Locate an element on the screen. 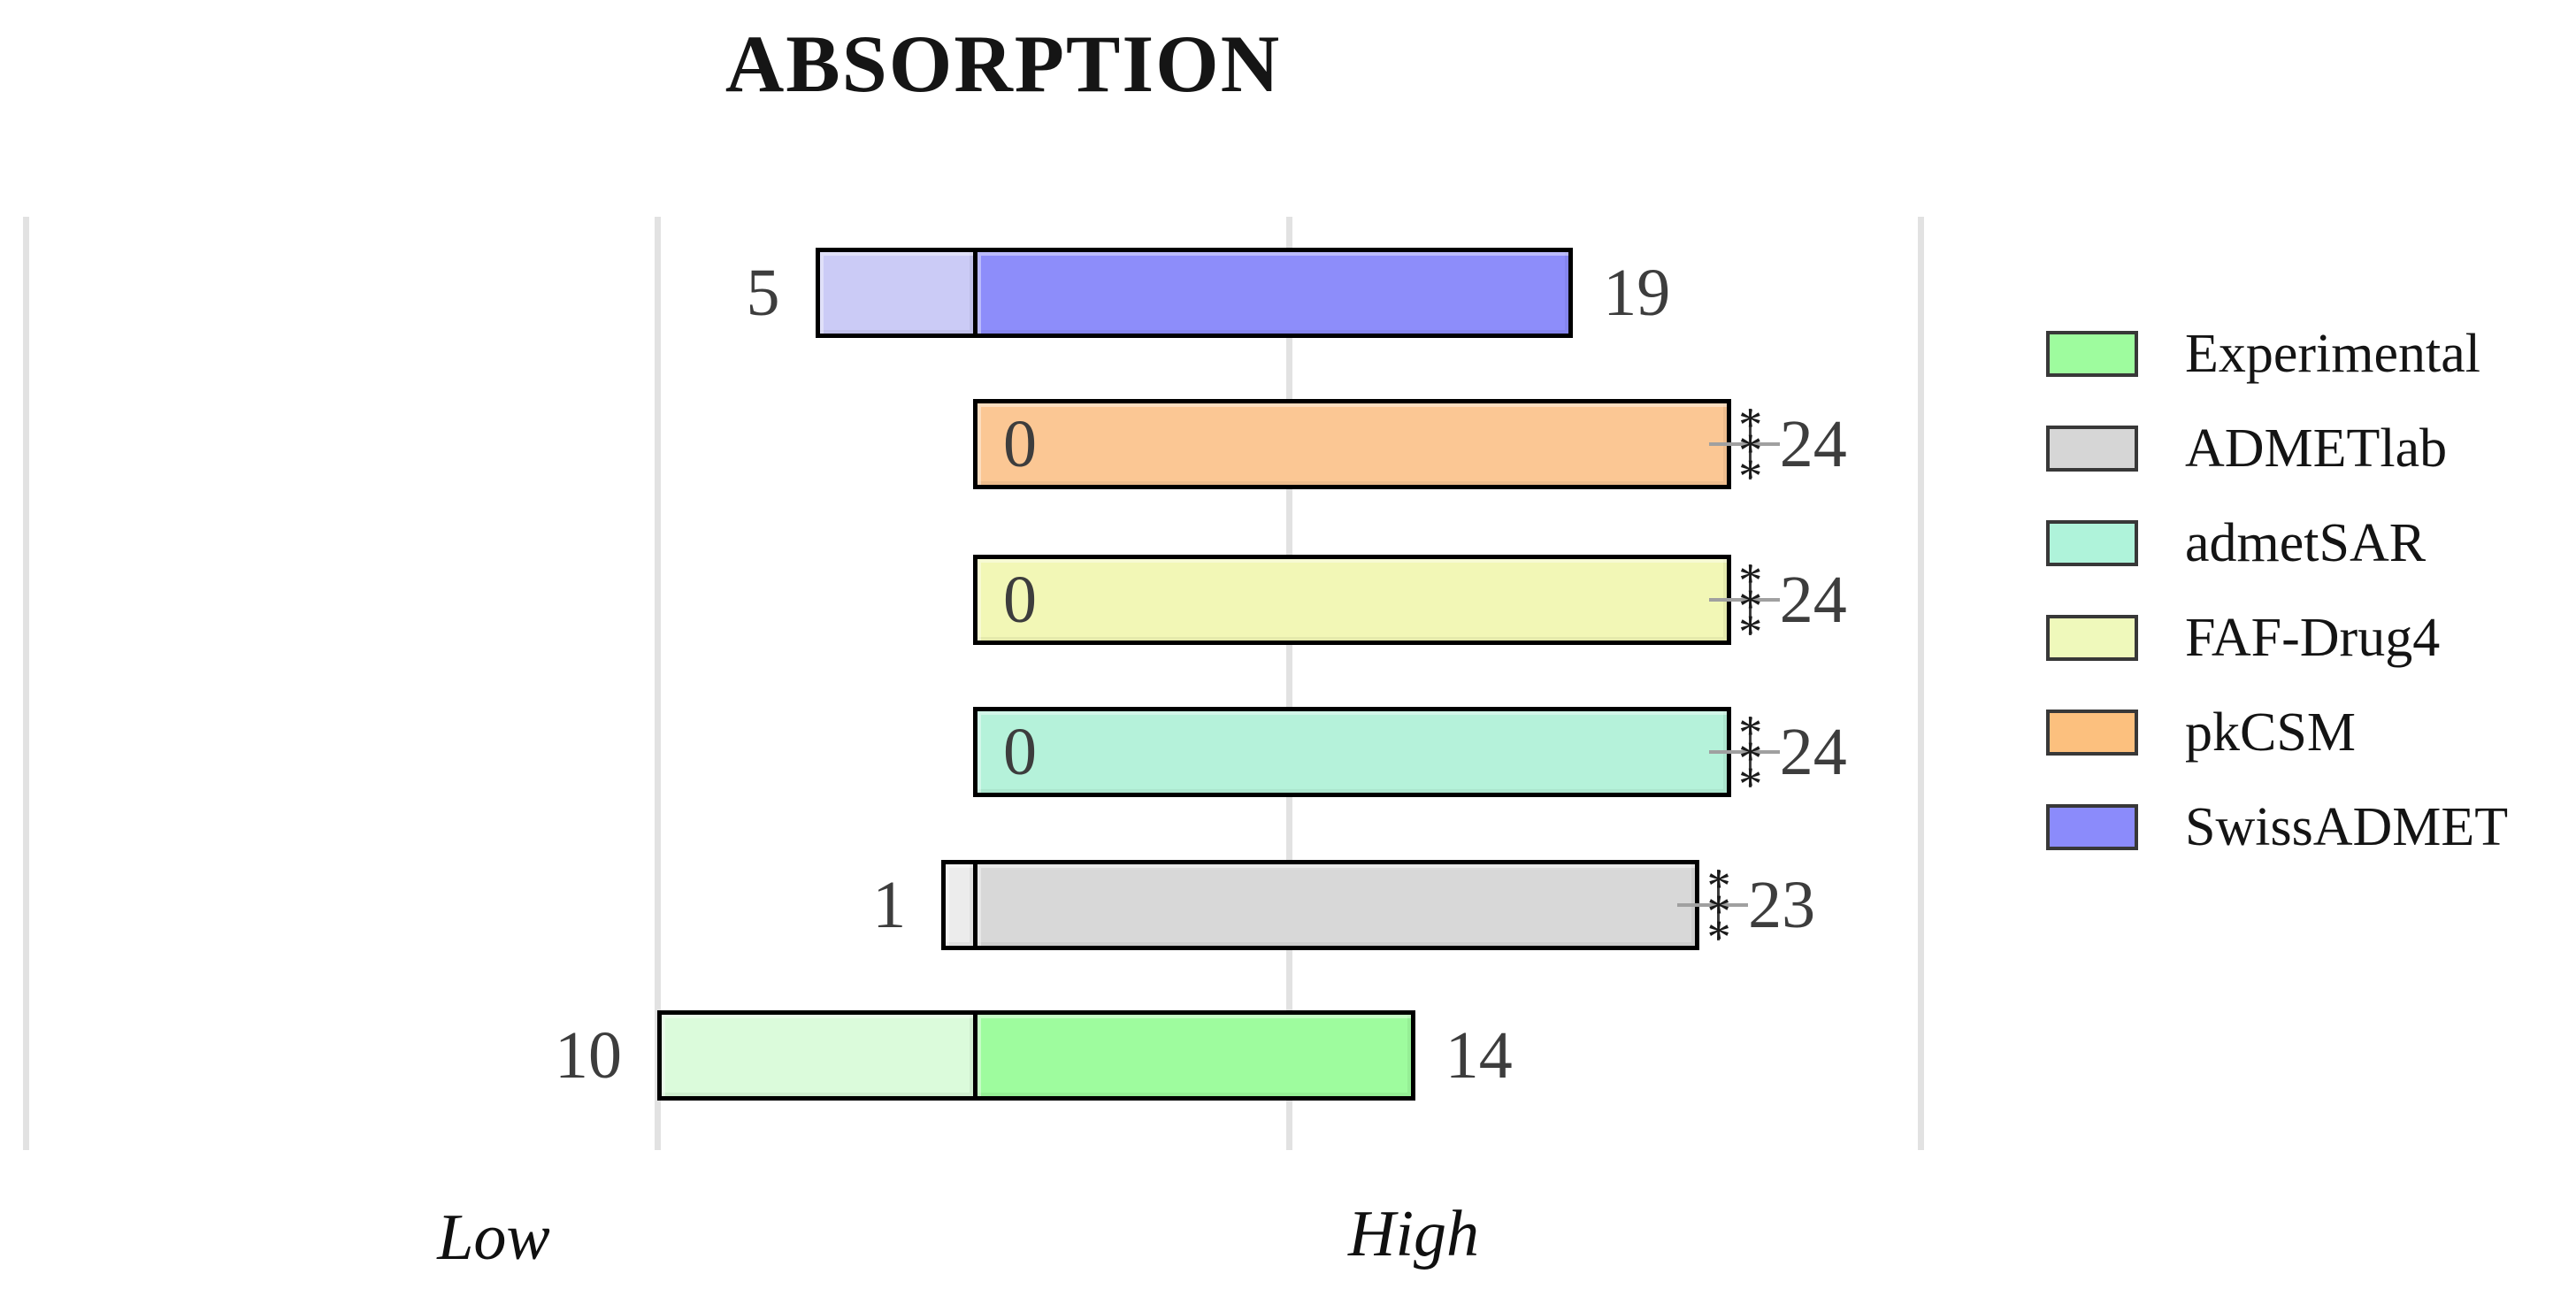 Image resolution: width=2576 pixels, height=1312 pixels. value-label-low-faf-drug4: 0 is located at coordinates (1020, 600).